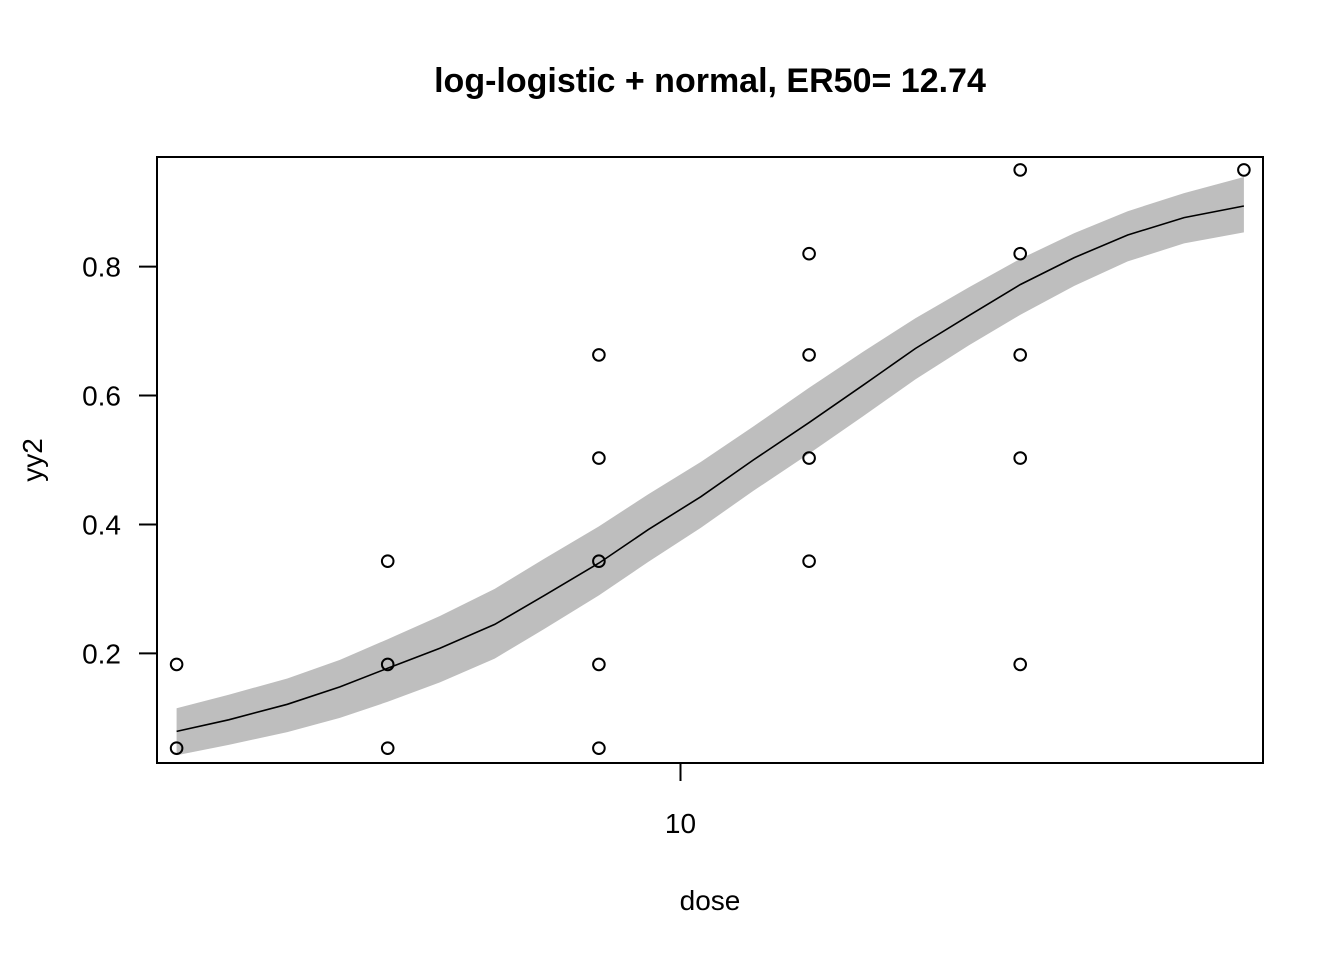  What do you see at coordinates (32, 460) in the screenshot?
I see `y-axis-label: yy2` at bounding box center [32, 460].